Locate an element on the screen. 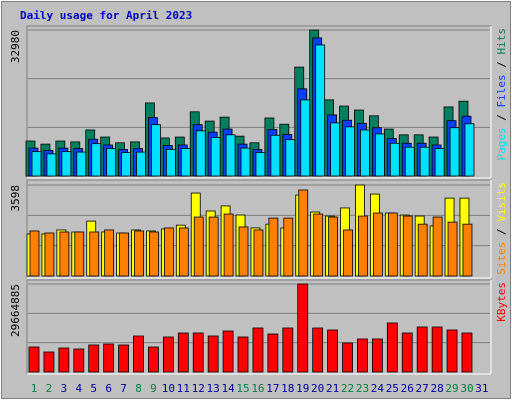 This screenshot has width=512, height=400. legend-entry: Files is located at coordinates (501, 90).